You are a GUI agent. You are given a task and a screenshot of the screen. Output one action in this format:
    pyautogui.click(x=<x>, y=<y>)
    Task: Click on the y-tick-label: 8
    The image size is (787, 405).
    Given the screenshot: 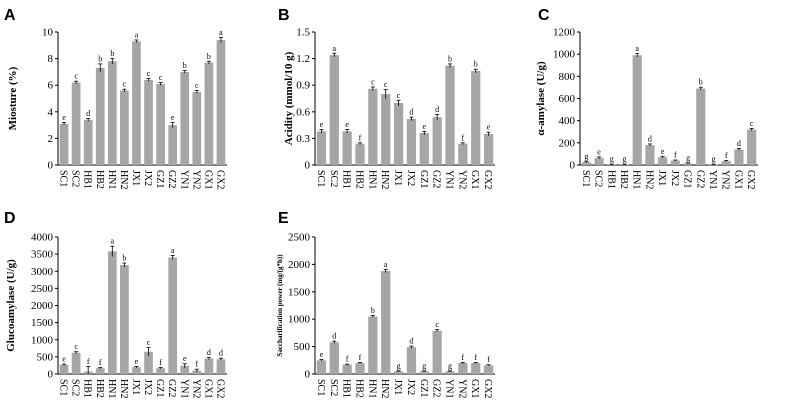 What is the action you would take?
    pyautogui.click(x=51, y=59)
    